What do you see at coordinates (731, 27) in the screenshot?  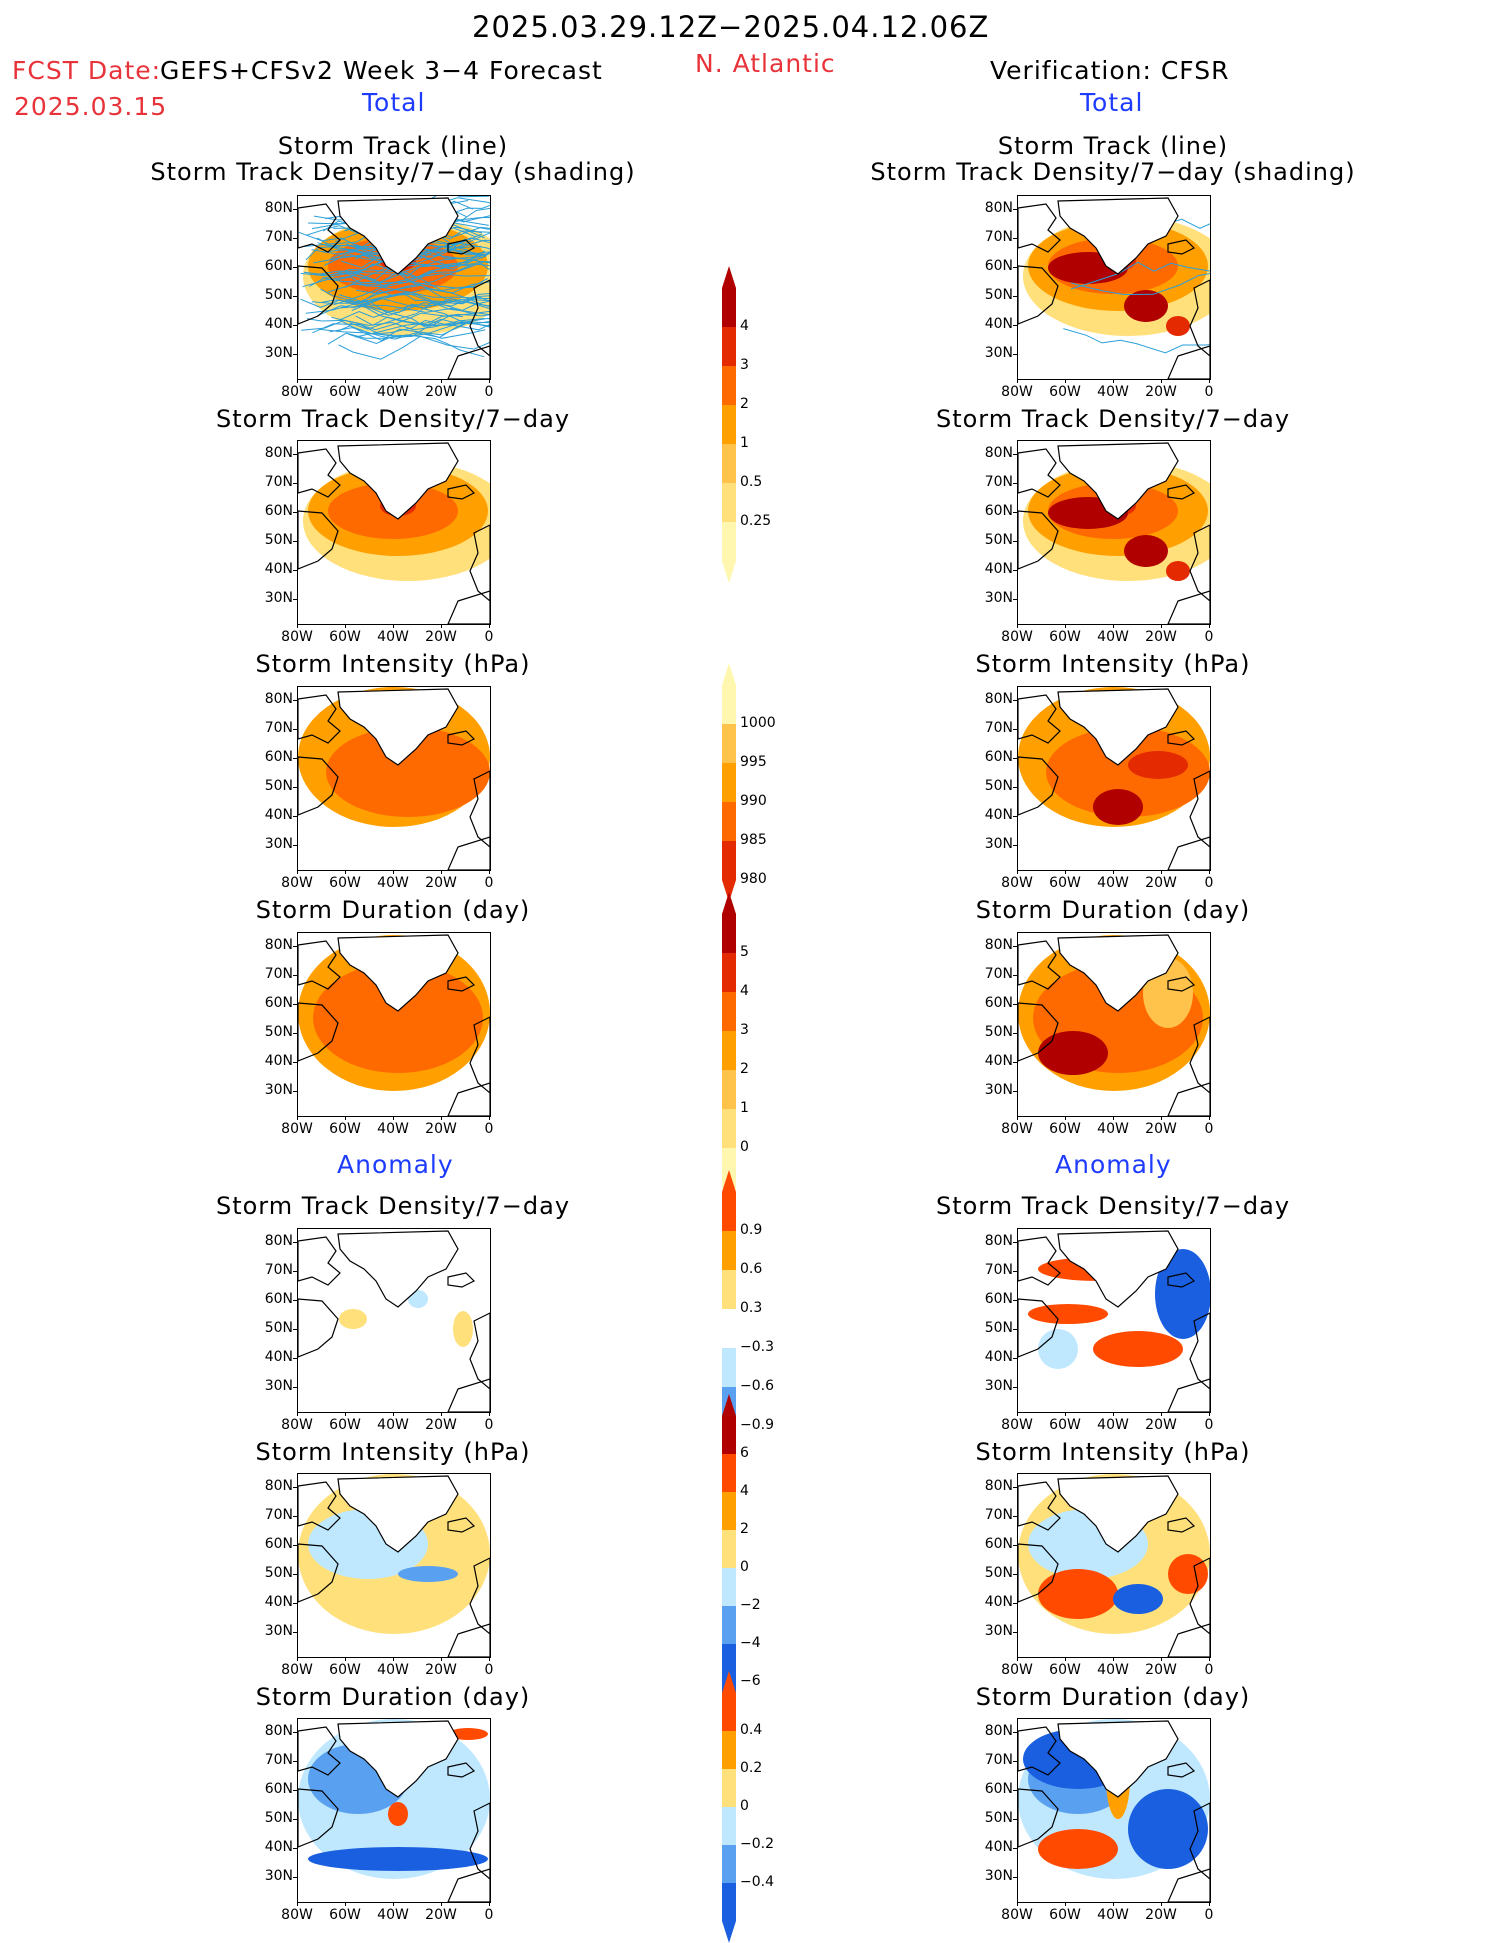 I see `period-title: 2025.03.29.12Z−2025.04.12.06Z` at bounding box center [731, 27].